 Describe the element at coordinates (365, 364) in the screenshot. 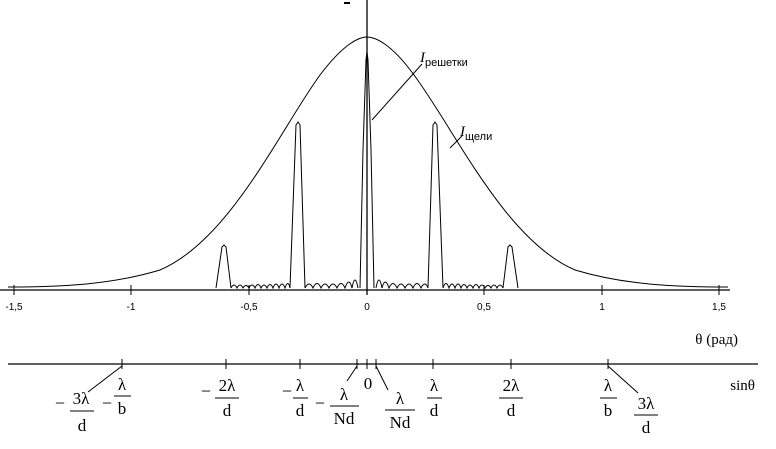

I see `sin-theta-ticks` at that location.